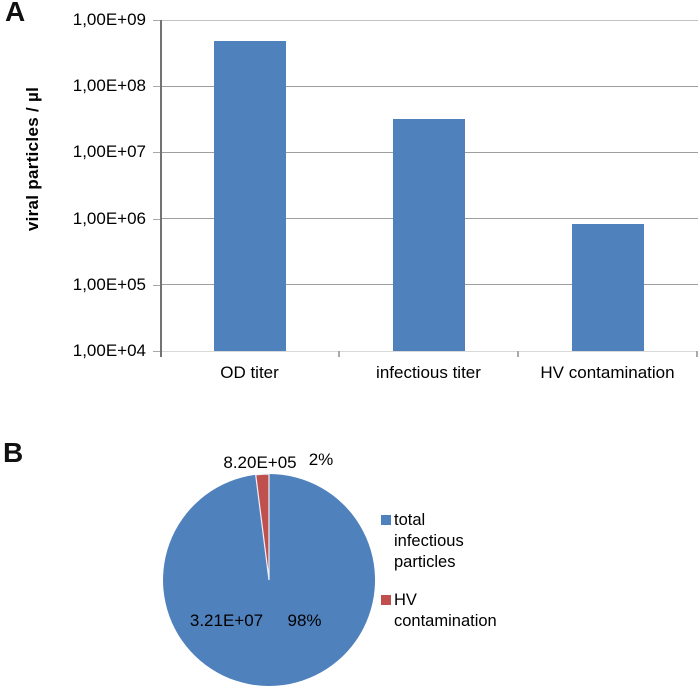 The image size is (700, 690). Describe the element at coordinates (13, 452) in the screenshot. I see `panel-b-label: B` at that location.